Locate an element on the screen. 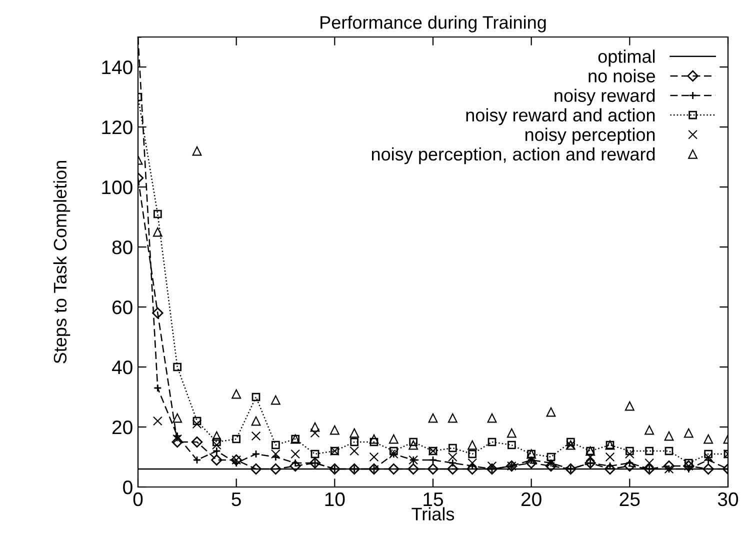  legend-label: optimal is located at coordinates (626, 58).